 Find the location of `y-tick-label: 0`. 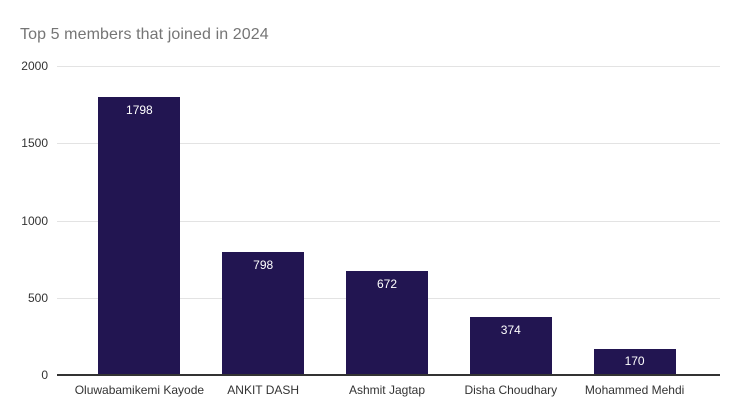

y-tick-label: 0 is located at coordinates (44, 375).